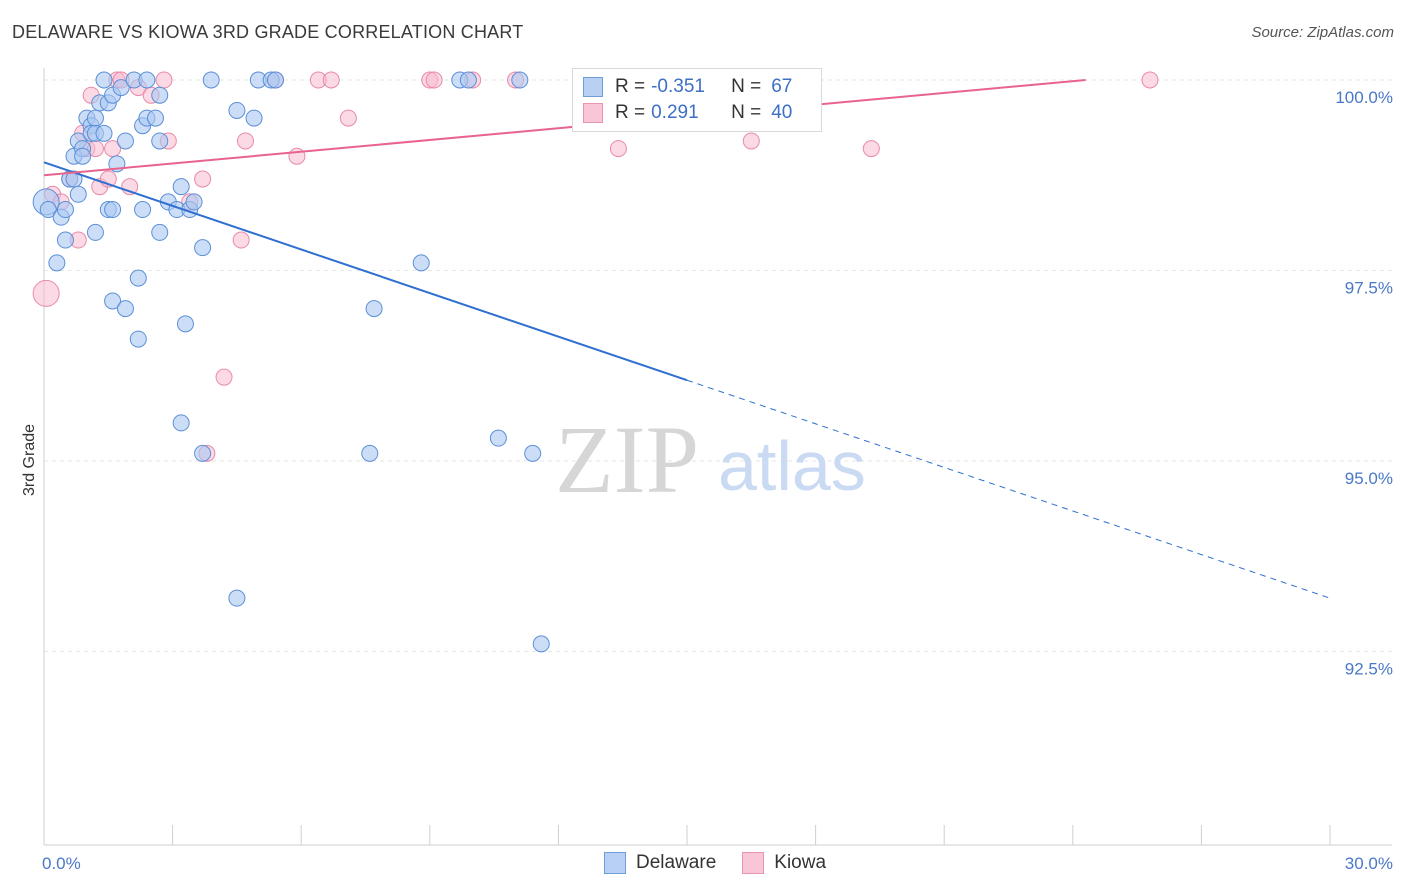 The width and height of the screenshot is (1406, 892). I want to click on delaware-legend-label: Delaware, so click(676, 862).